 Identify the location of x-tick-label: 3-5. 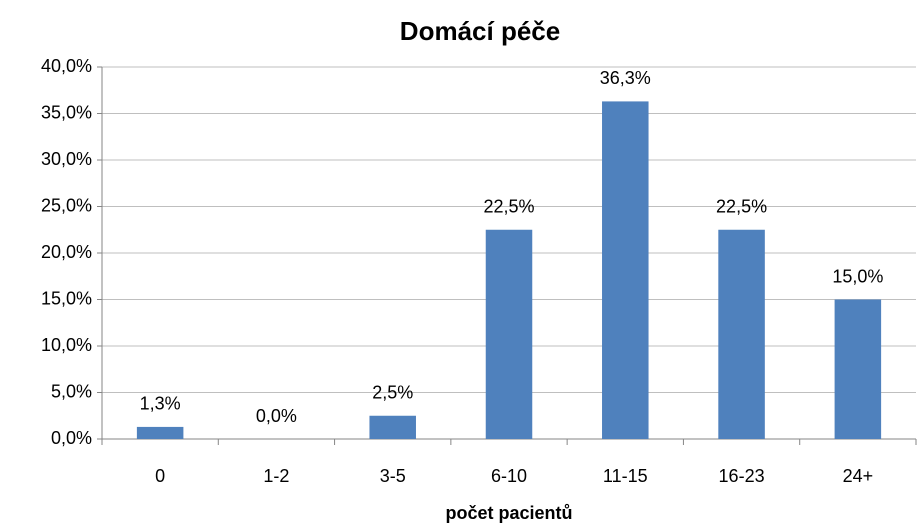
(393, 476).